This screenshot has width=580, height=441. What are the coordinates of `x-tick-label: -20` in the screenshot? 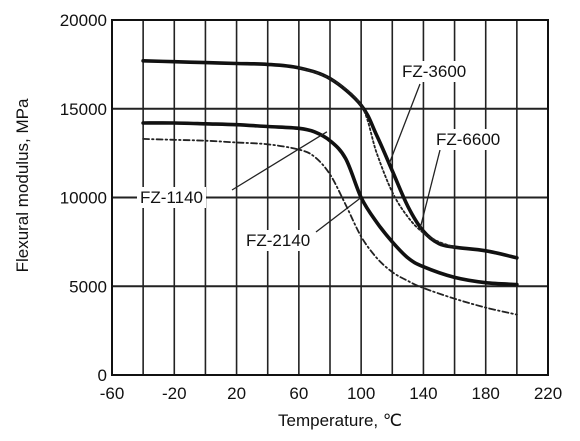 It's located at (174, 393).